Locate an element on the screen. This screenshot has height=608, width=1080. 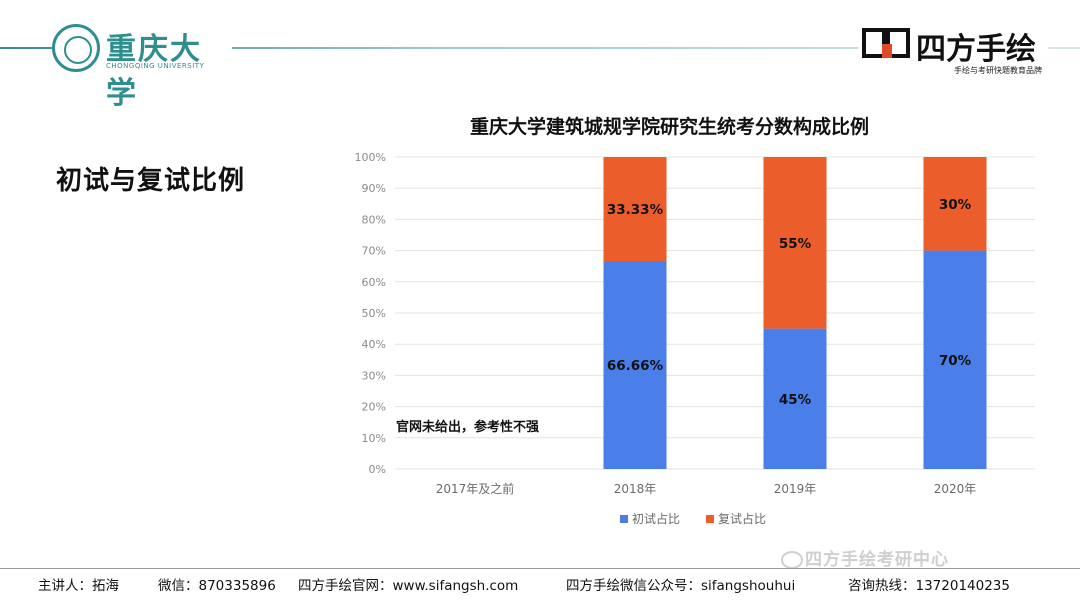
university-logo: 重庆大学 CHONGQING UNIVERSITY is located at coordinates (142, 66).